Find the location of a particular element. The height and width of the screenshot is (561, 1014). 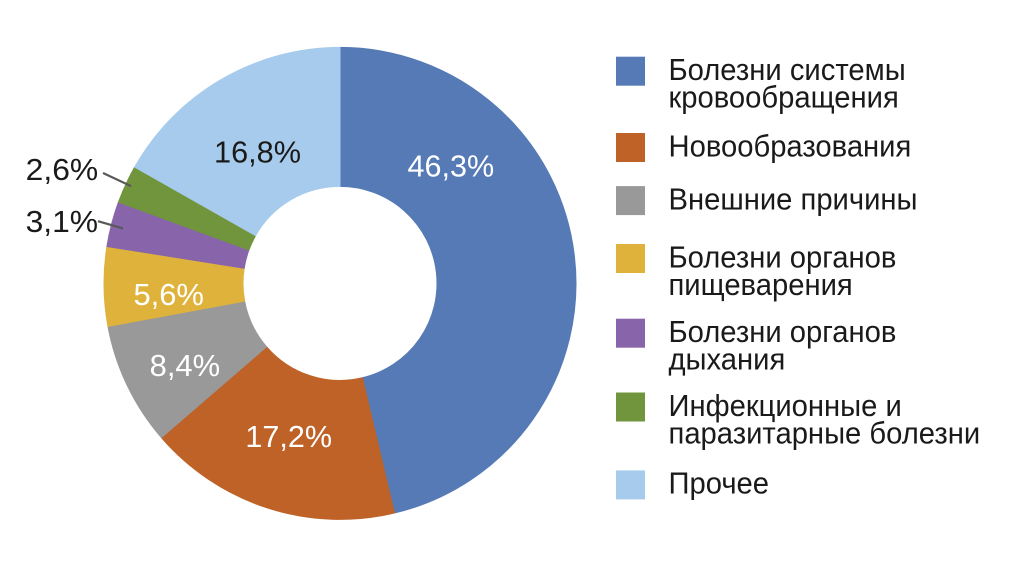

svg-text: 2,6% is located at coordinates (62, 169).